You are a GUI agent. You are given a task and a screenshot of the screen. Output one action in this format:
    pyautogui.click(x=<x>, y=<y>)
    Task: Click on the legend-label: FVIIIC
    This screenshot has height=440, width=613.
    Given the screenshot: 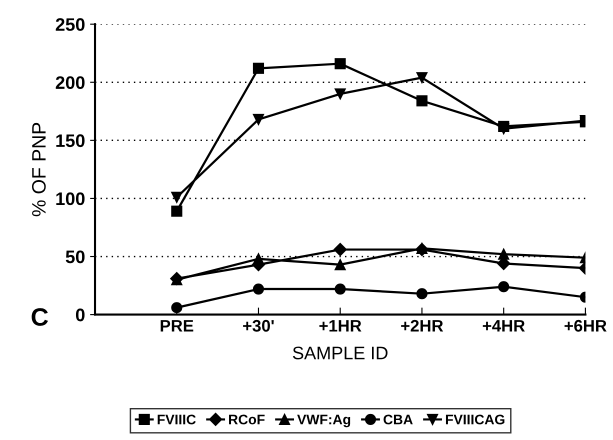 What is the action you would take?
    pyautogui.click(x=177, y=419)
    